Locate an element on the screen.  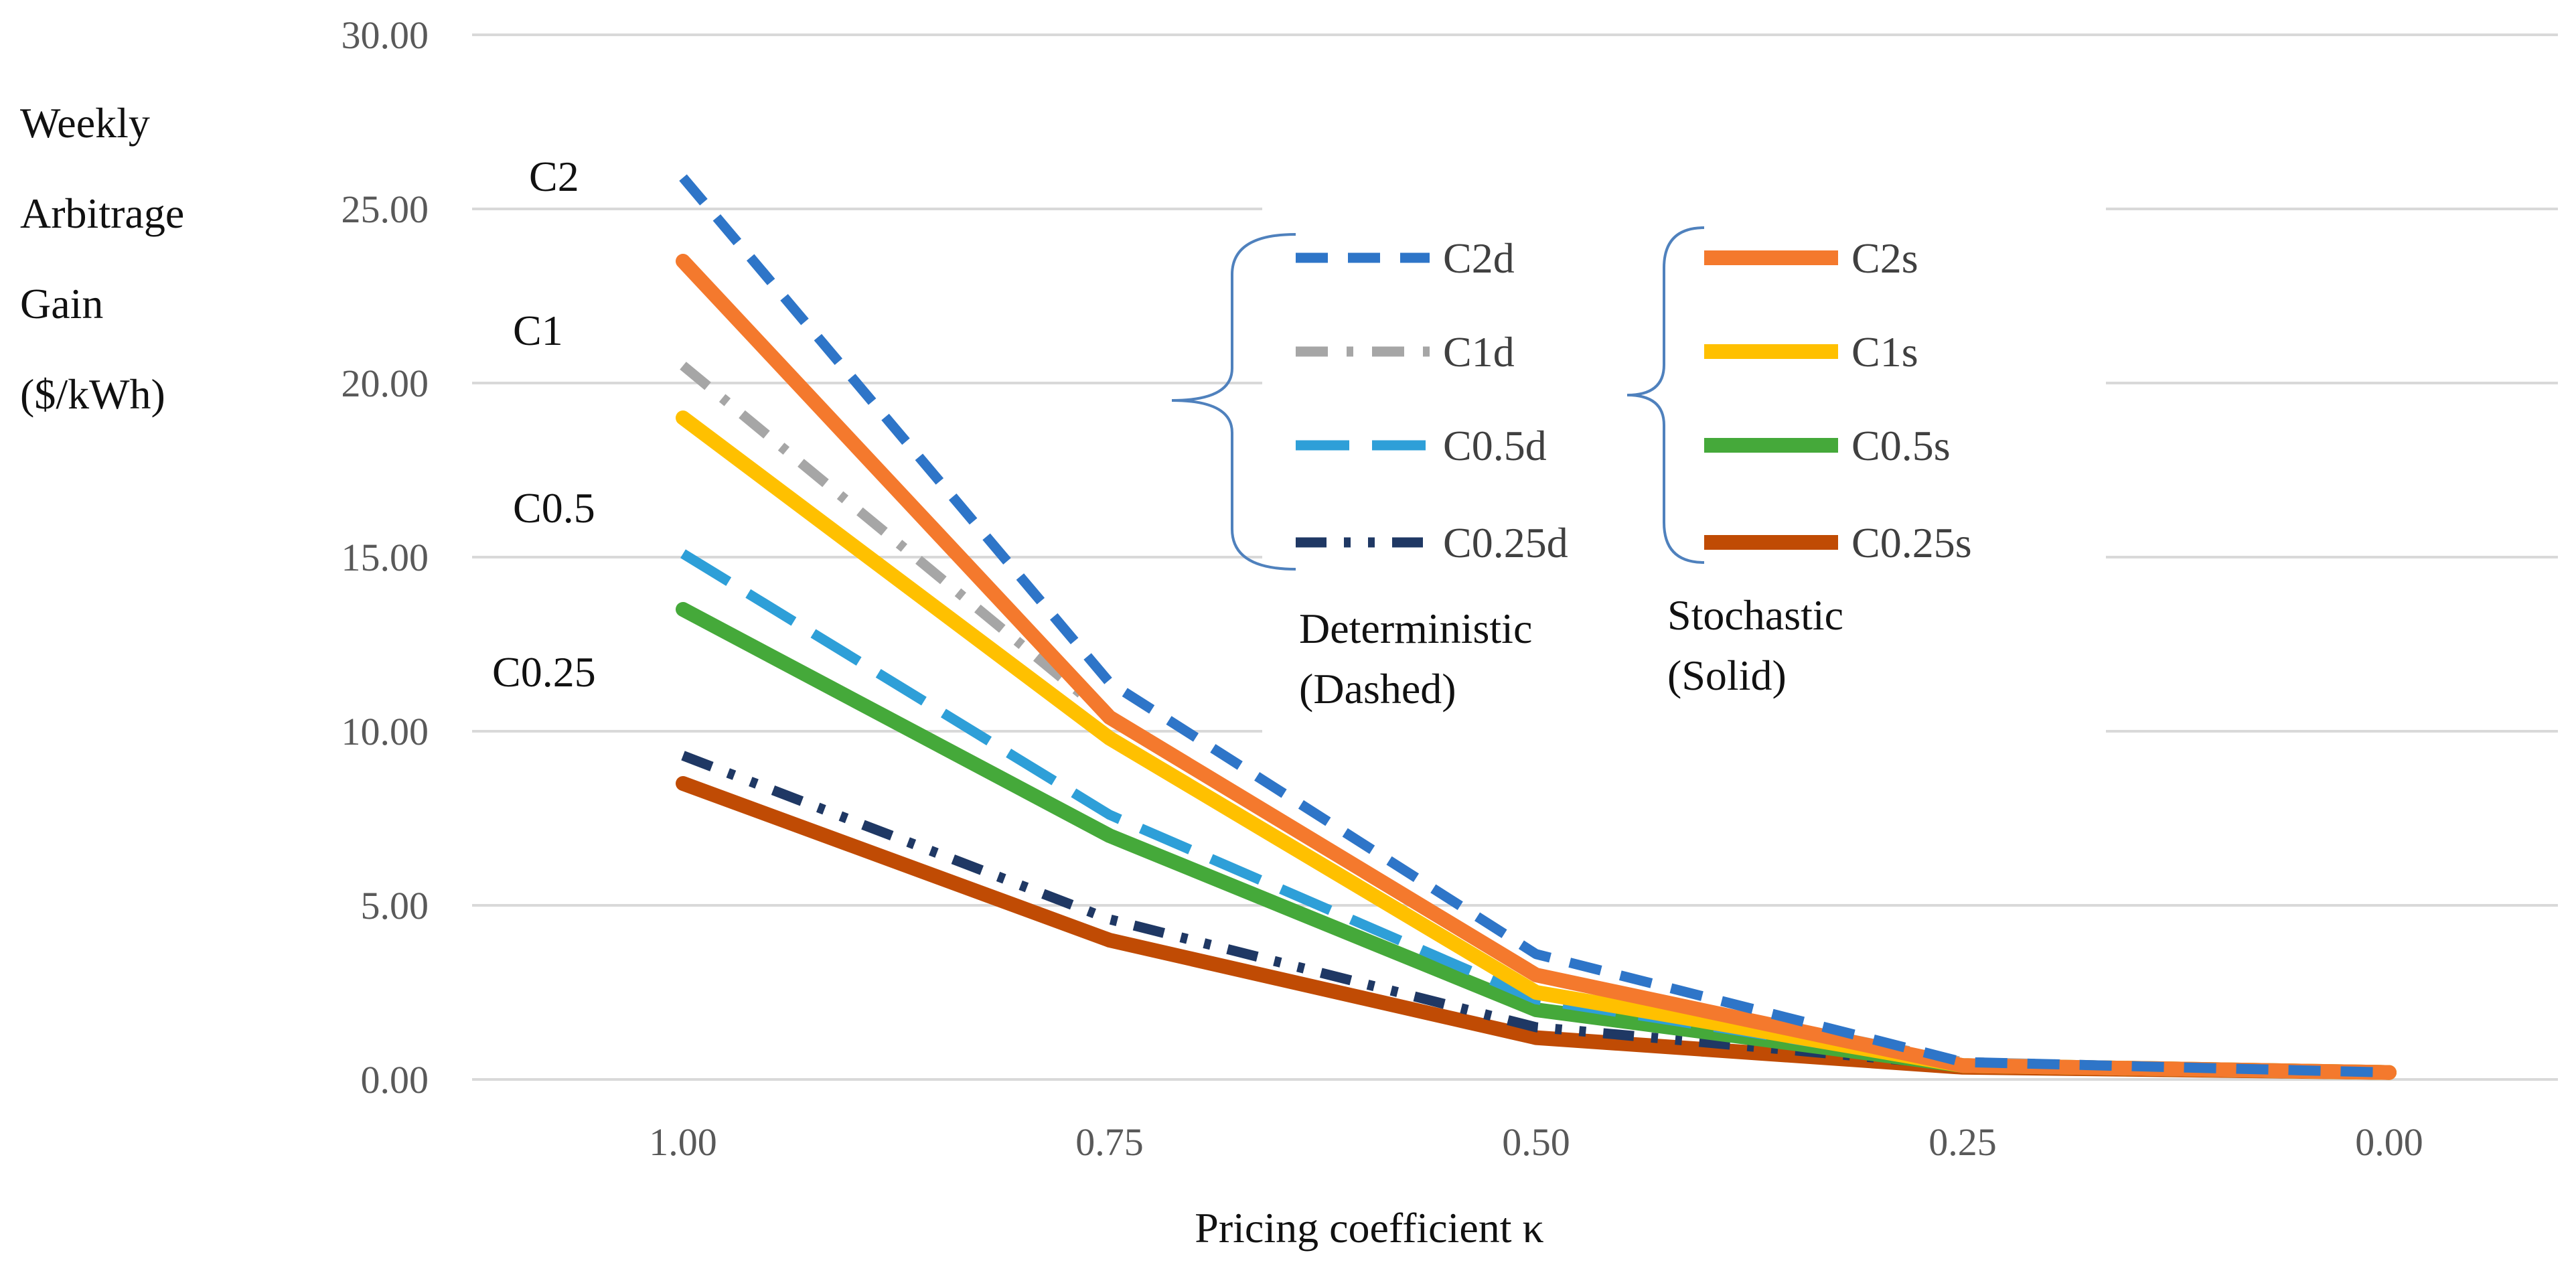
legend-group-title-stochastic: Stochastic is located at coordinates (1755, 615).